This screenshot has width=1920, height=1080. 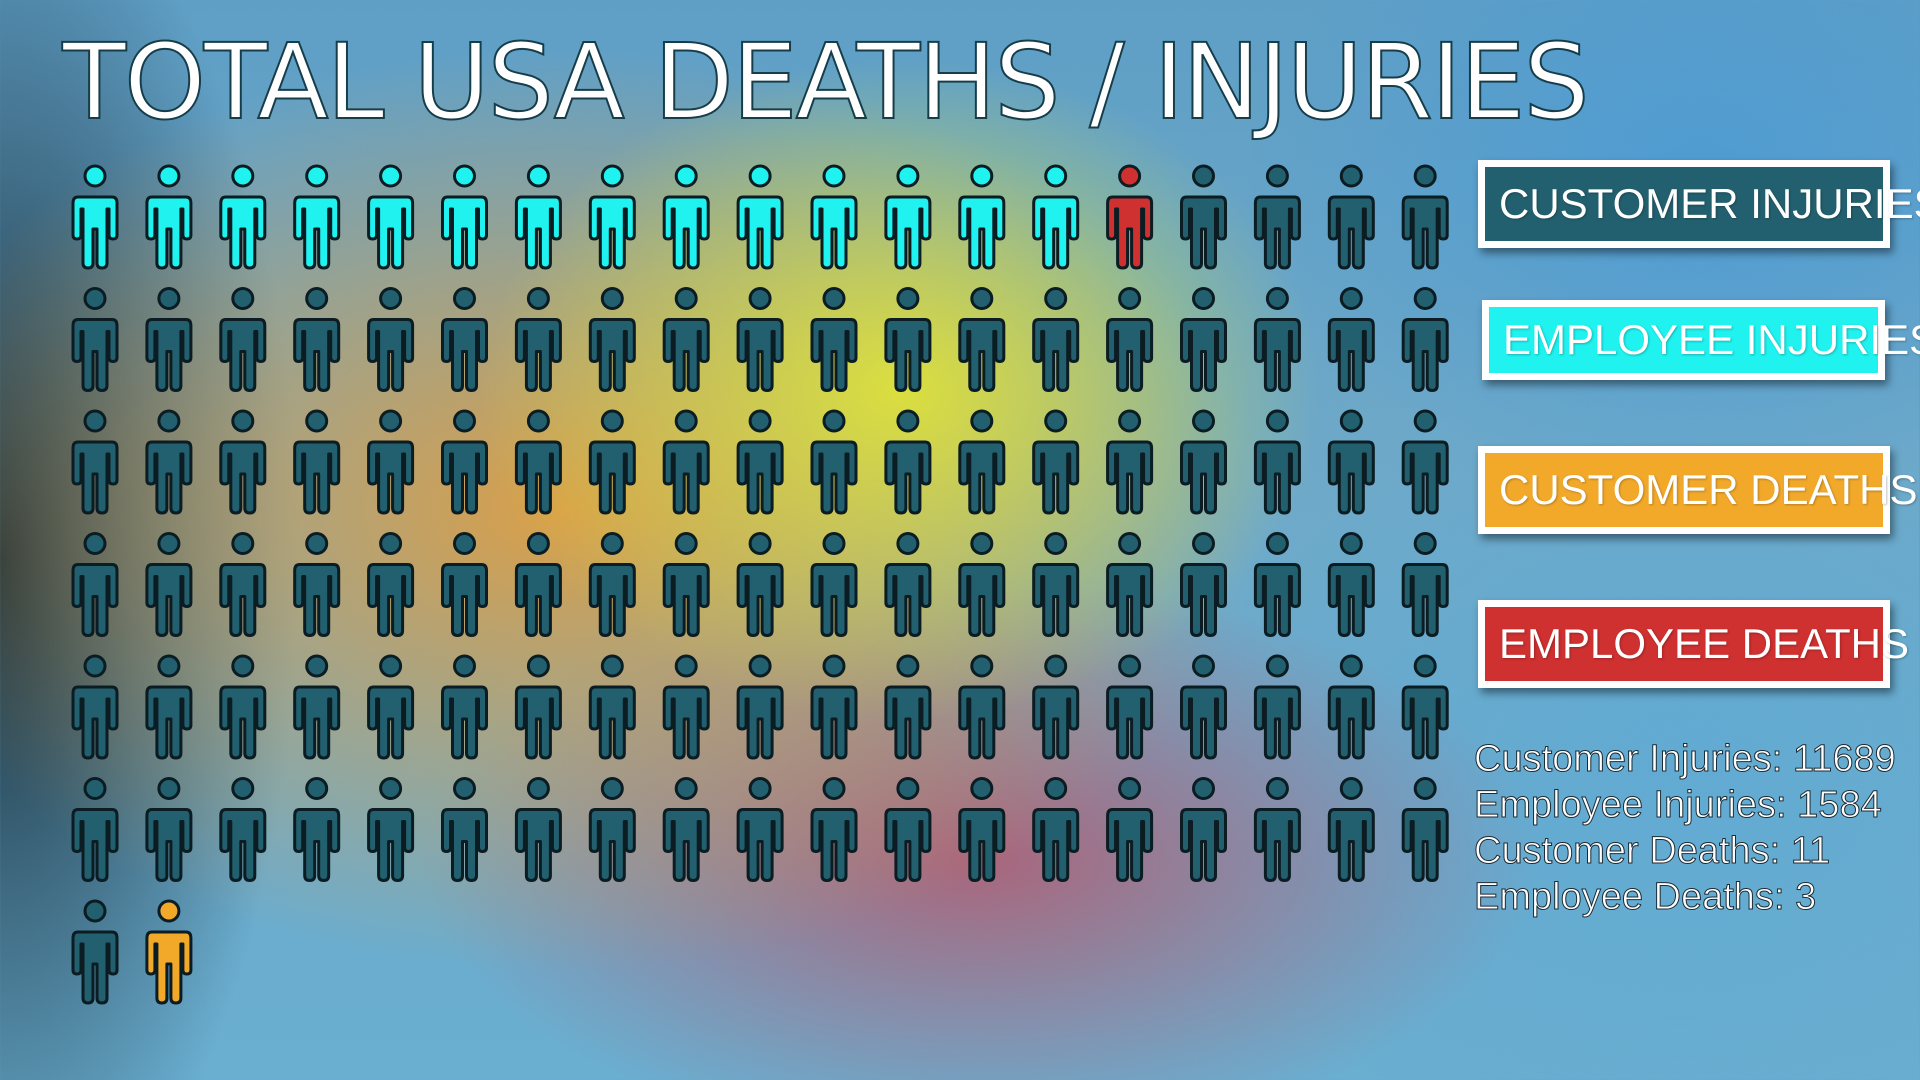 What do you see at coordinates (1708, 489) in the screenshot?
I see `legend-label: CUSTOMER DEATHS` at bounding box center [1708, 489].